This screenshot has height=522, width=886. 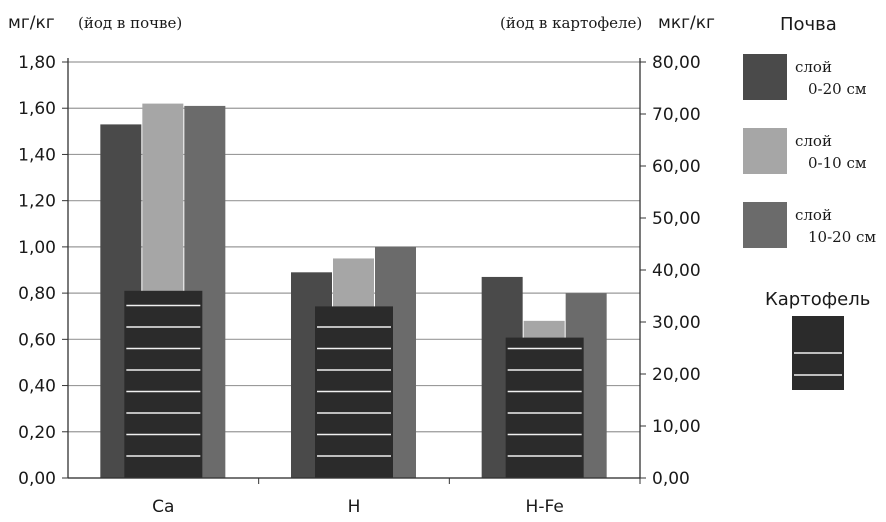 I want to click on legend-label-series-0-line2: 0-20 см, so click(x=837, y=89).